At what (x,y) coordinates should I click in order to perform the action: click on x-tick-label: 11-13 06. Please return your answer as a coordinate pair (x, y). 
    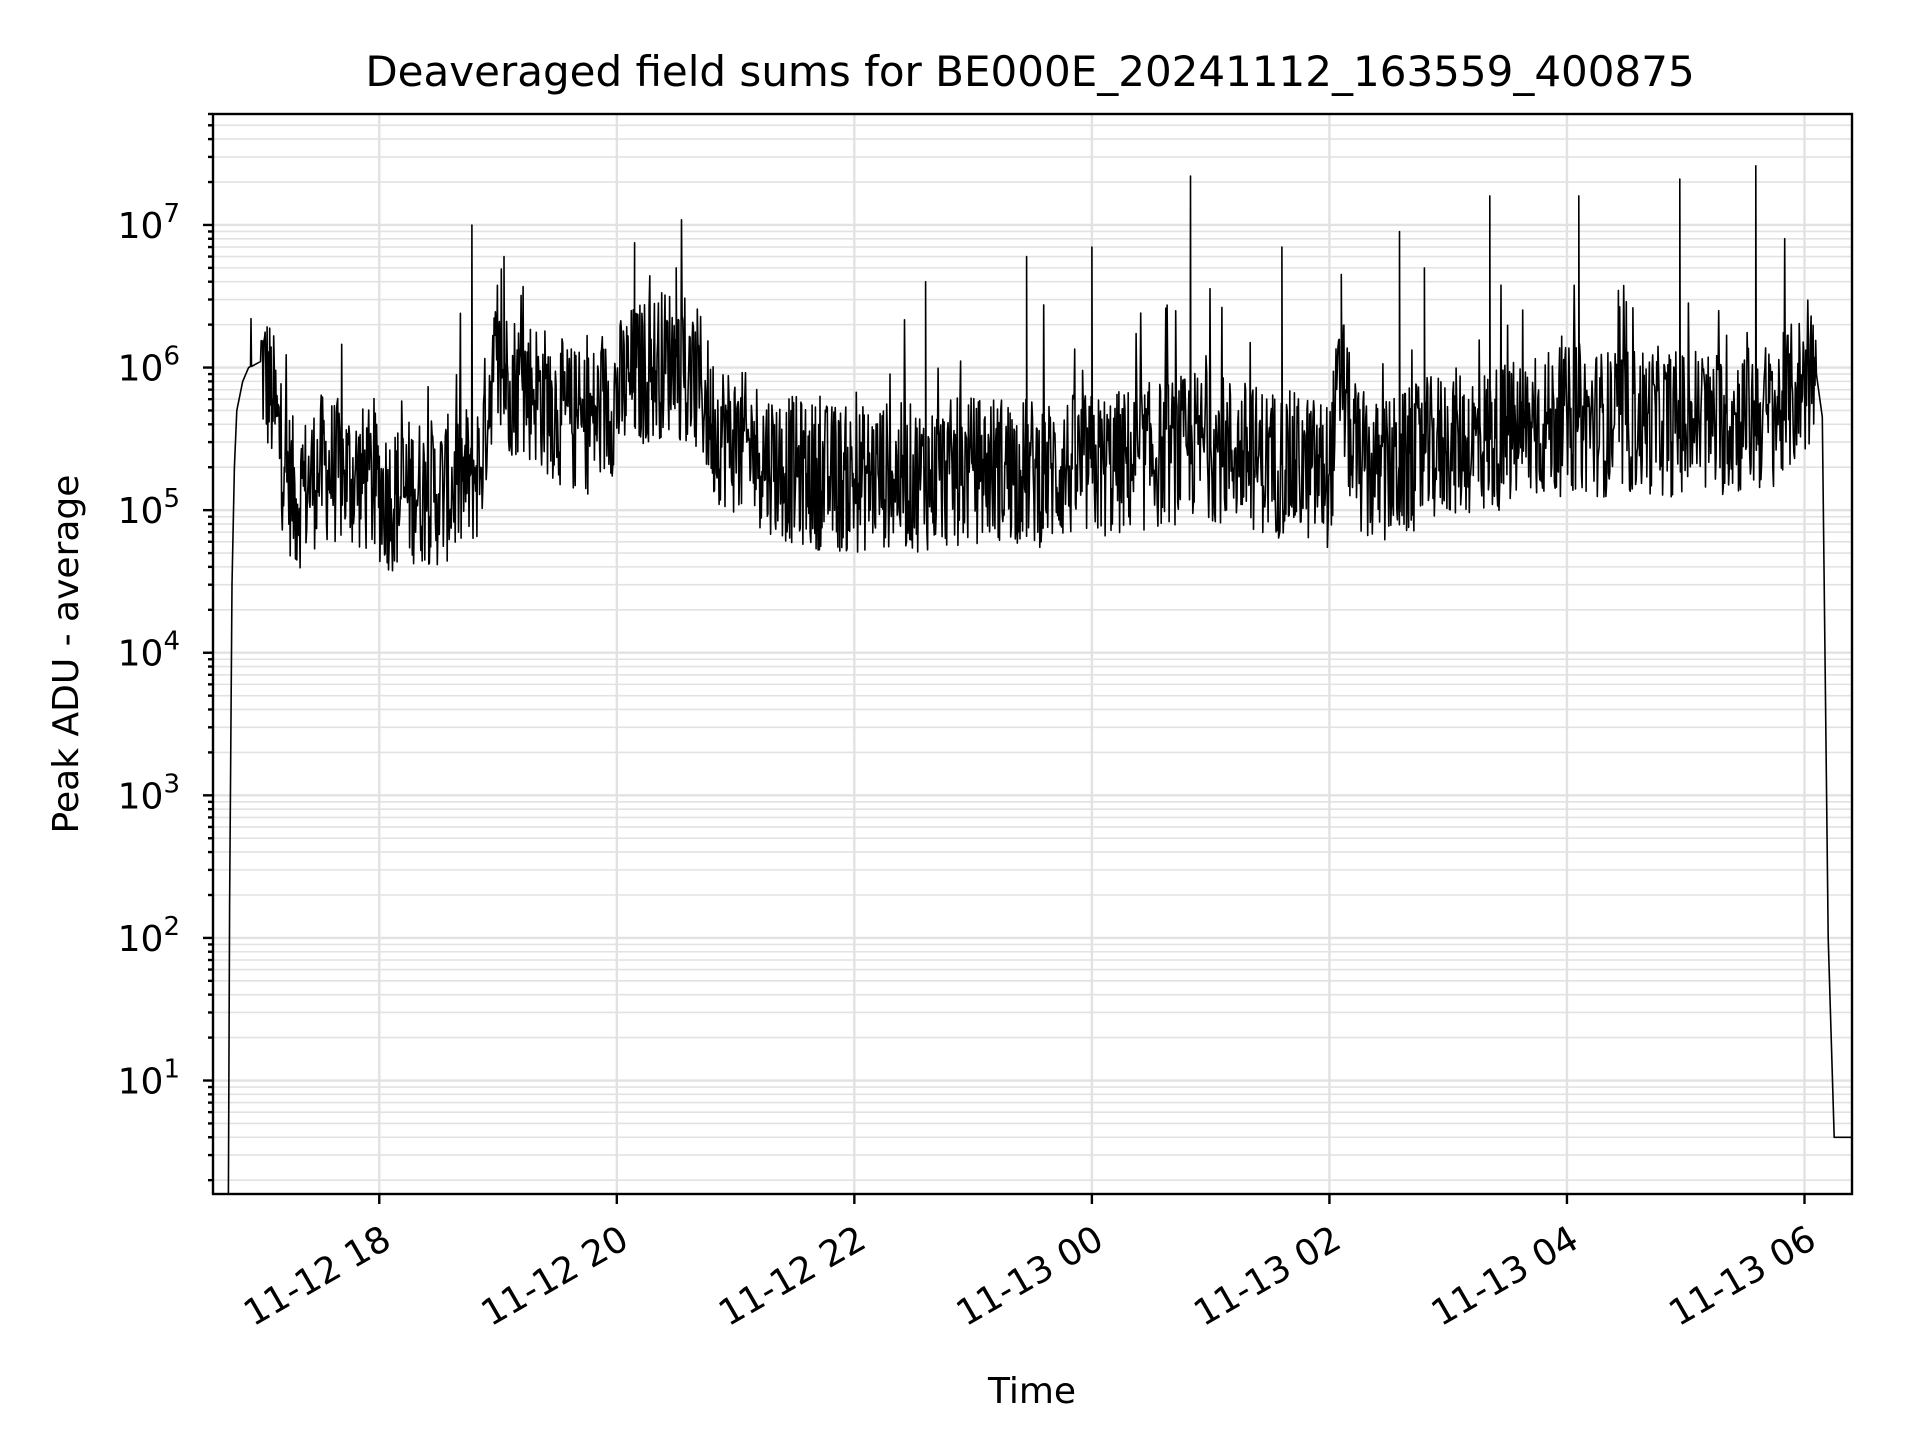
    Looking at the image, I should click on (1742, 1276).